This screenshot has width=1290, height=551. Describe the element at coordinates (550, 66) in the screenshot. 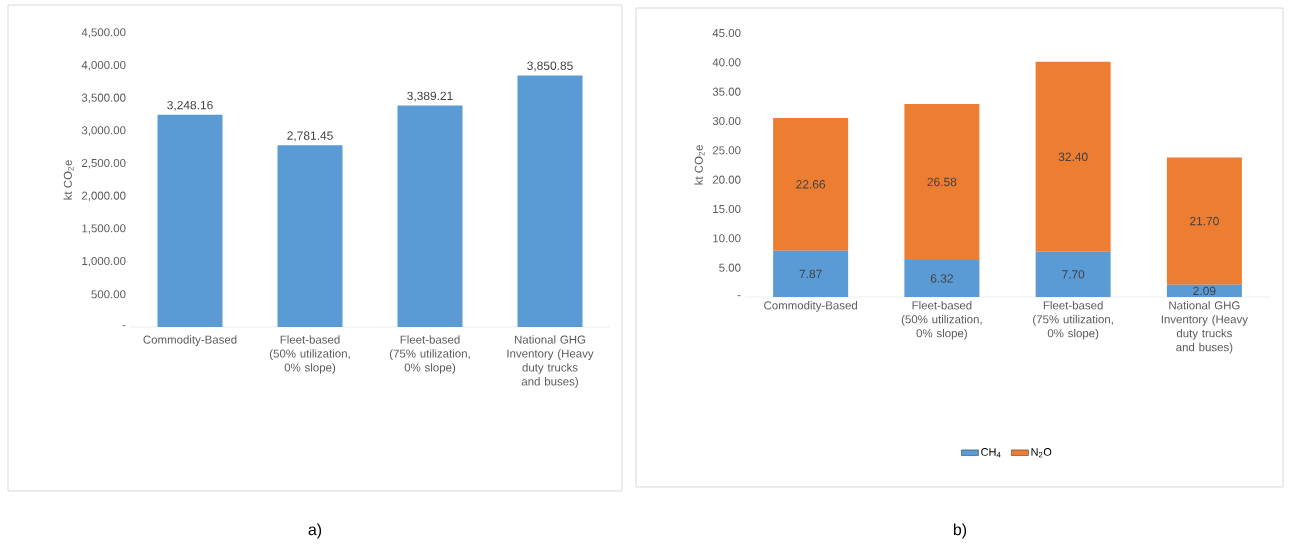

I see `data-label: 3,850.85` at that location.